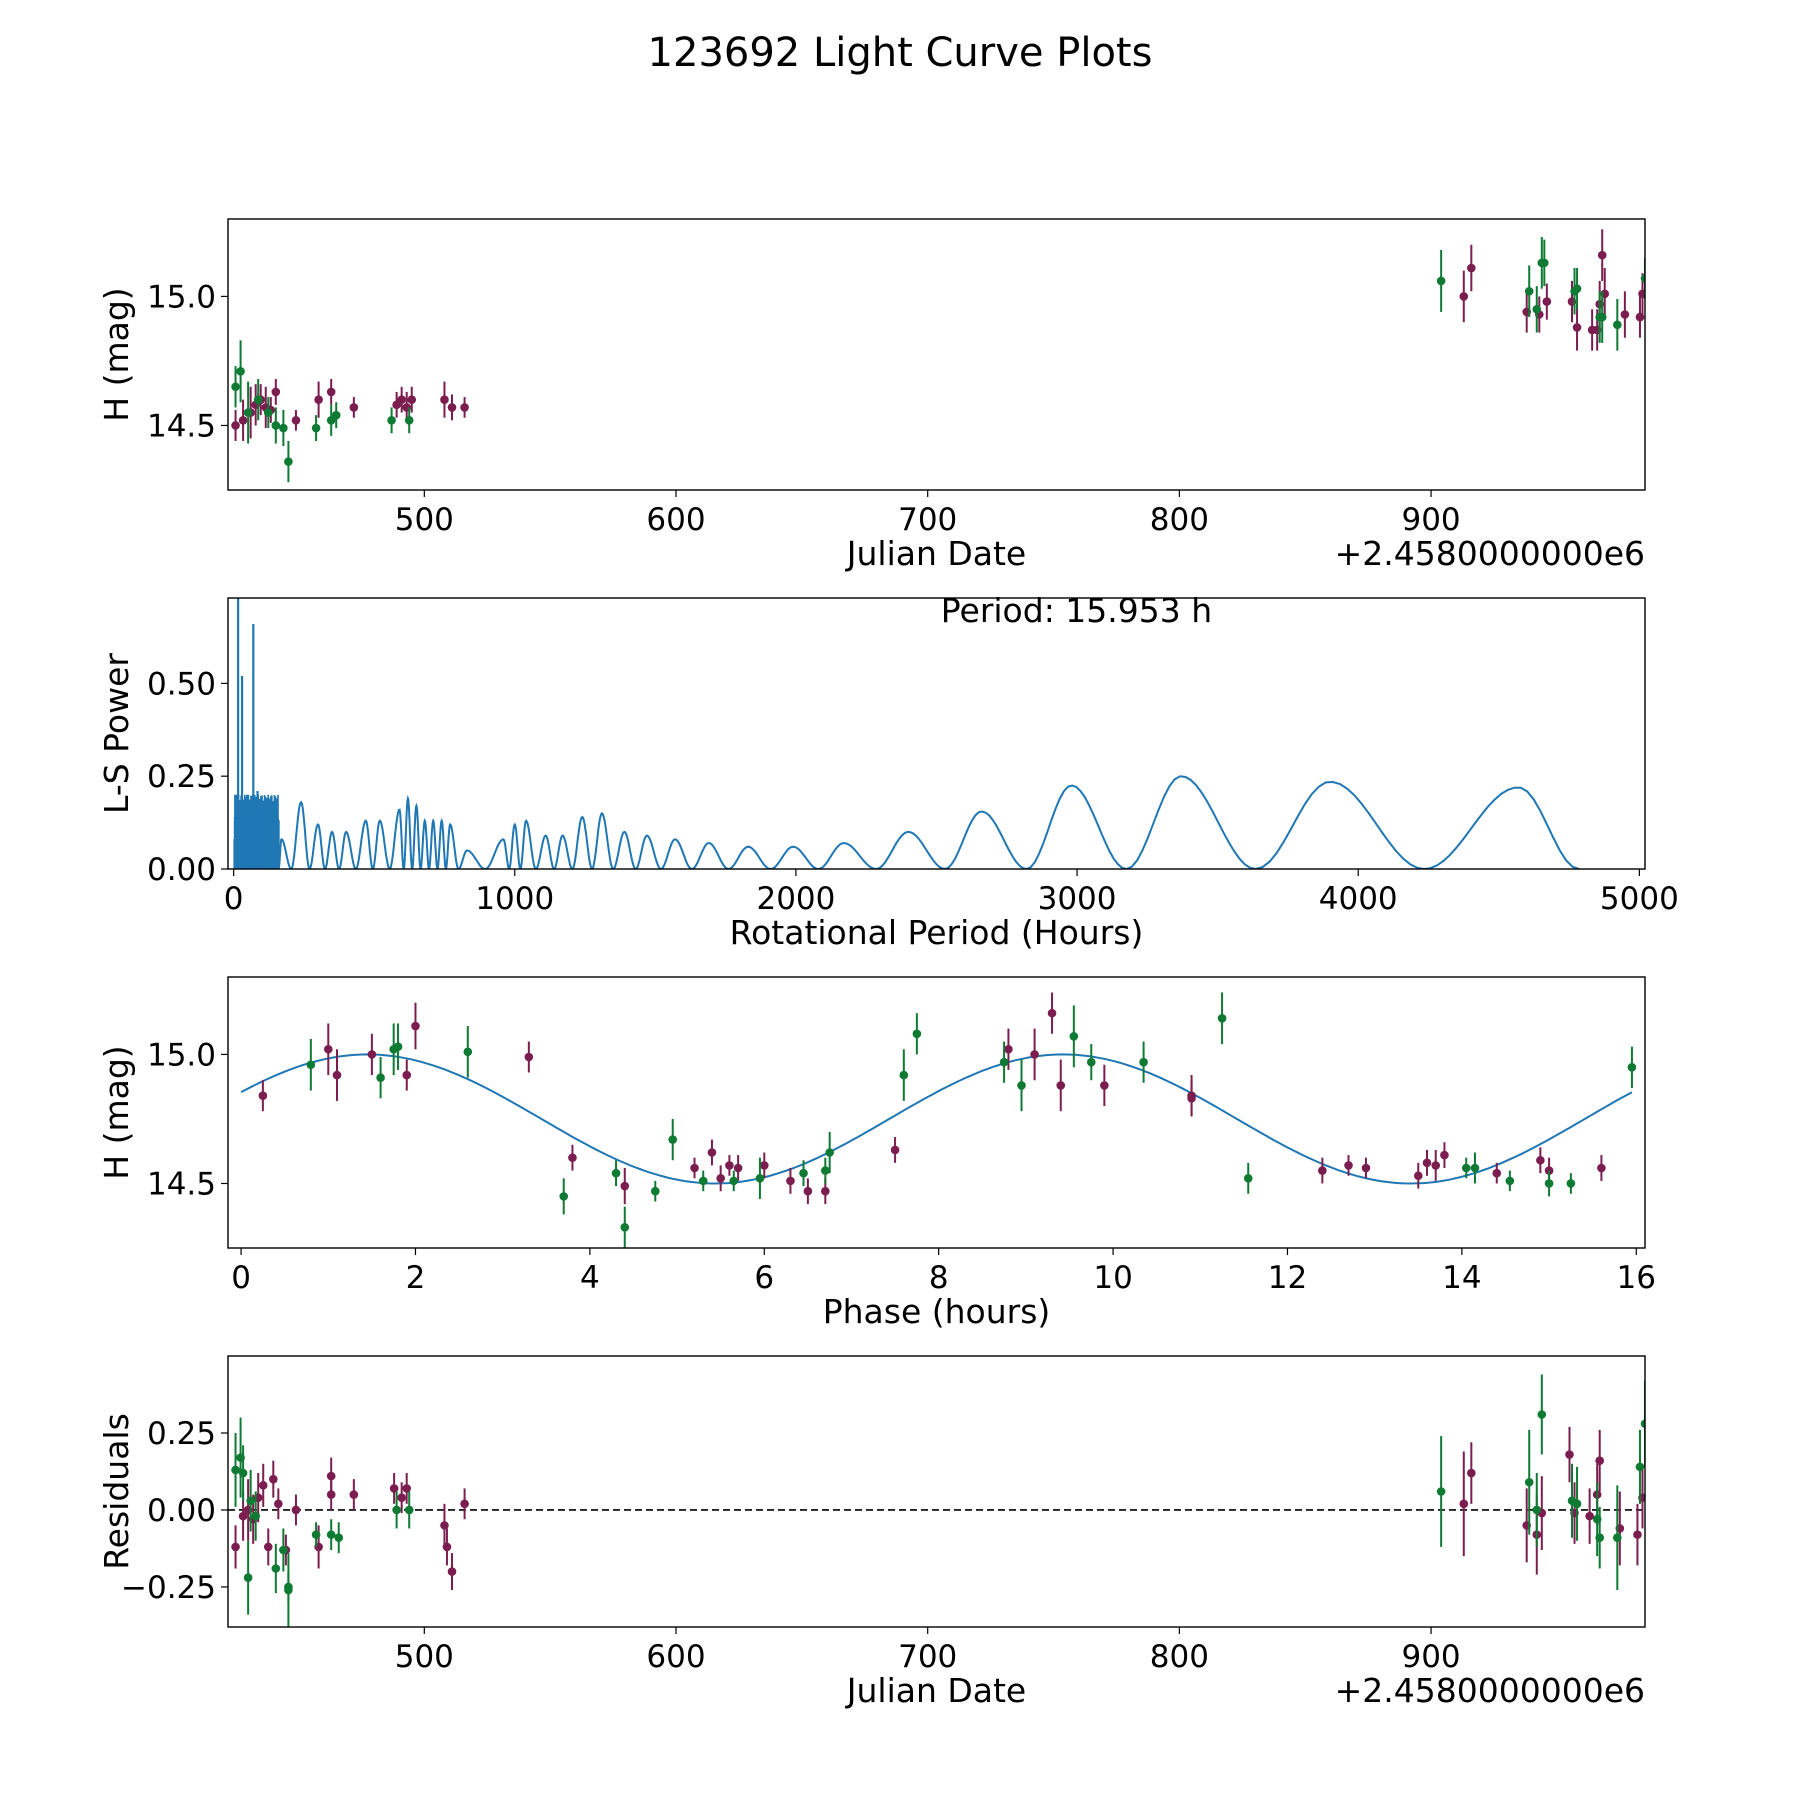 This screenshot has width=1800, height=1800. What do you see at coordinates (936, 553) in the screenshot?
I see `light-curve-x-axis-label: Julian Date` at bounding box center [936, 553].